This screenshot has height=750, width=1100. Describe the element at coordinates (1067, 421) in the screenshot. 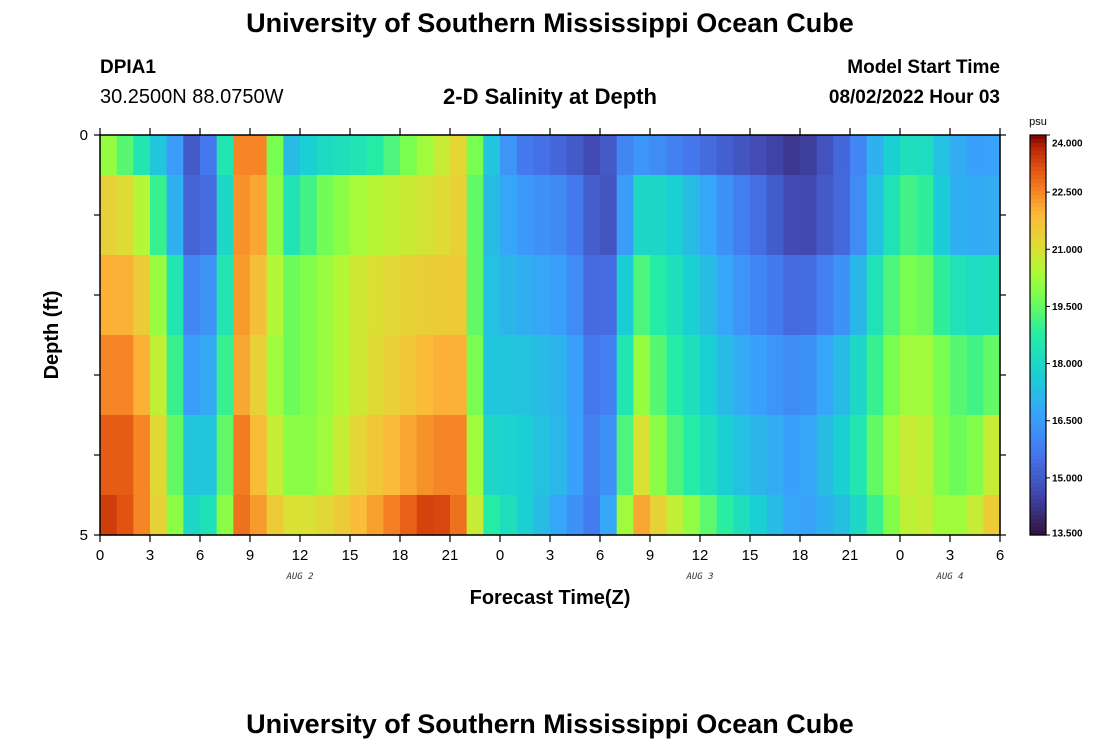

I see `colorbar-tick-label: 16.500` at that location.